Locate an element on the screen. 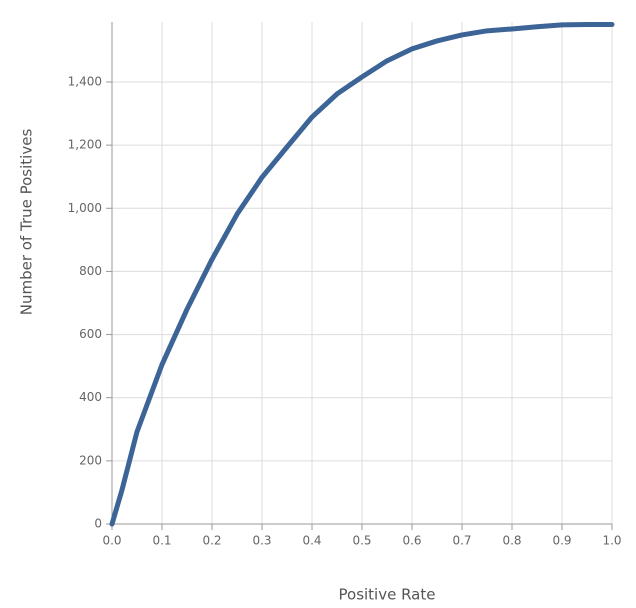 The image size is (636, 608). x-tick-label: 0.2 is located at coordinates (211, 541).